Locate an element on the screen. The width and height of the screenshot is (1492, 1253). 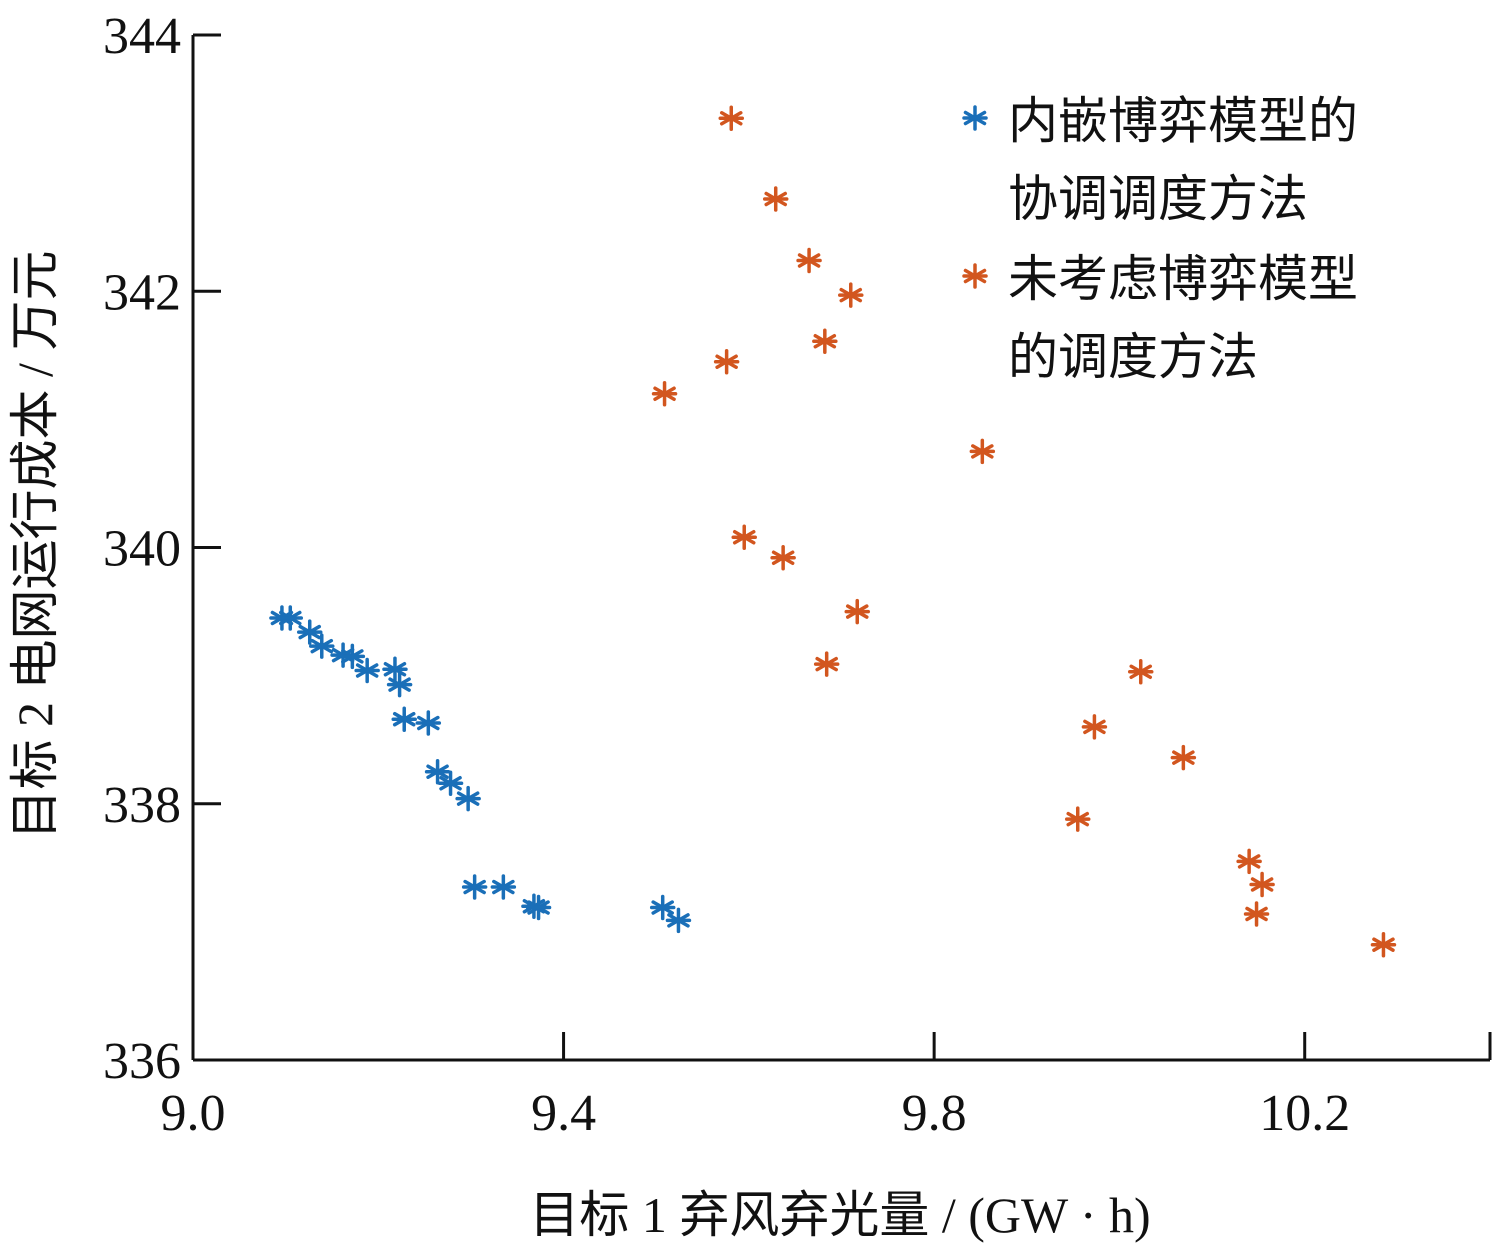
y-tick-label: 344 is located at coordinates (142, 36).